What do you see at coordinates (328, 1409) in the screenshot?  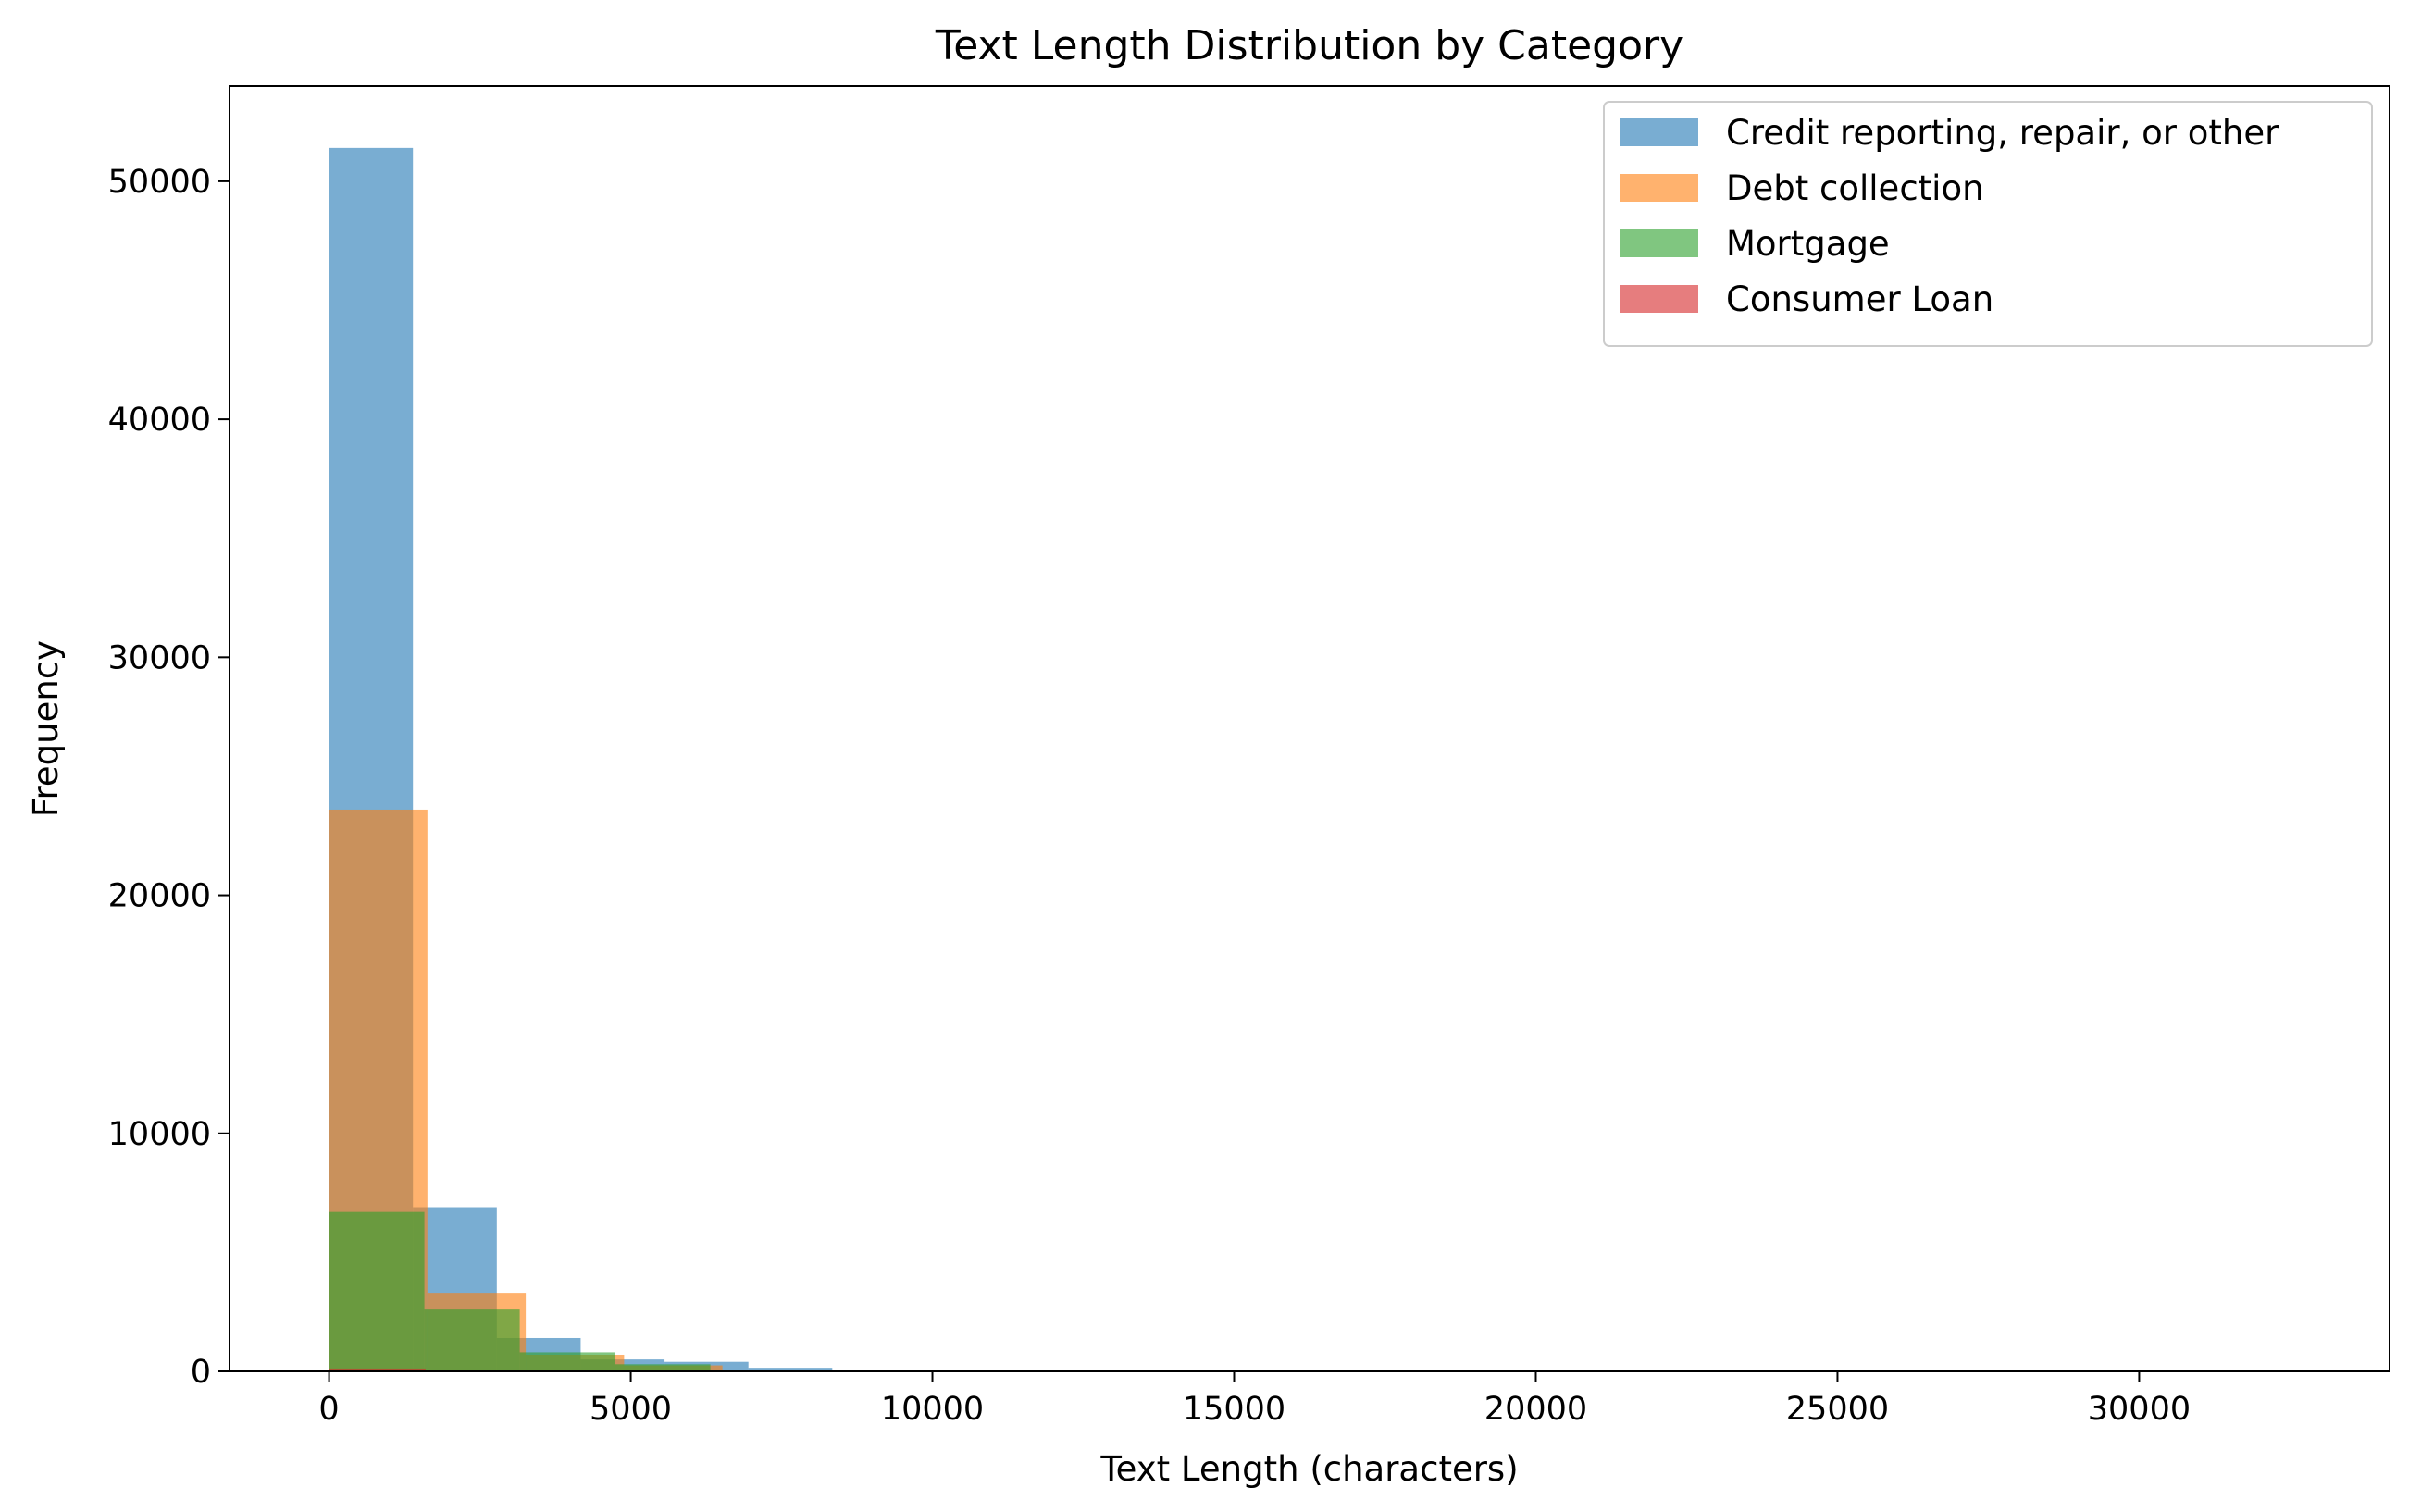 I see `x-tick-label: 0` at bounding box center [328, 1409].